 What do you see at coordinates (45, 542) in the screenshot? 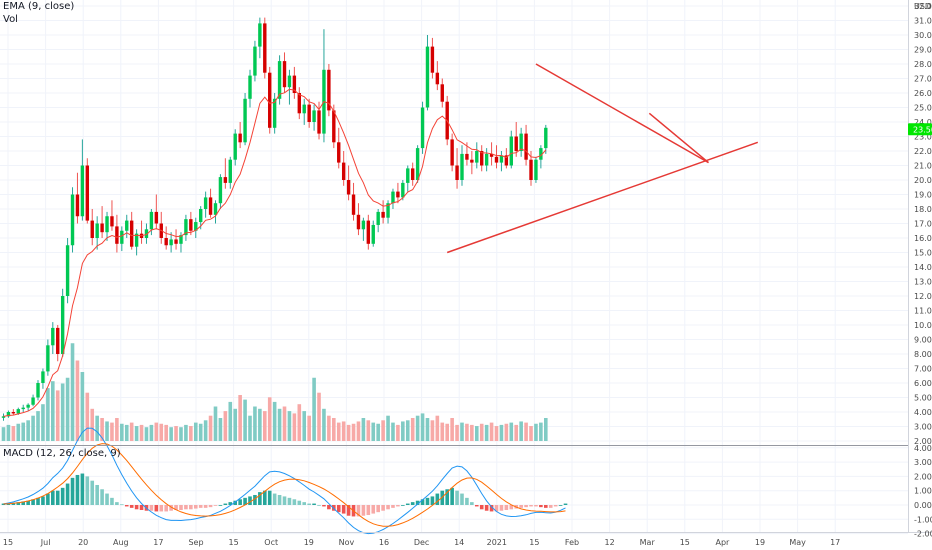
I see `time-tick-label: Jul` at bounding box center [45, 542].